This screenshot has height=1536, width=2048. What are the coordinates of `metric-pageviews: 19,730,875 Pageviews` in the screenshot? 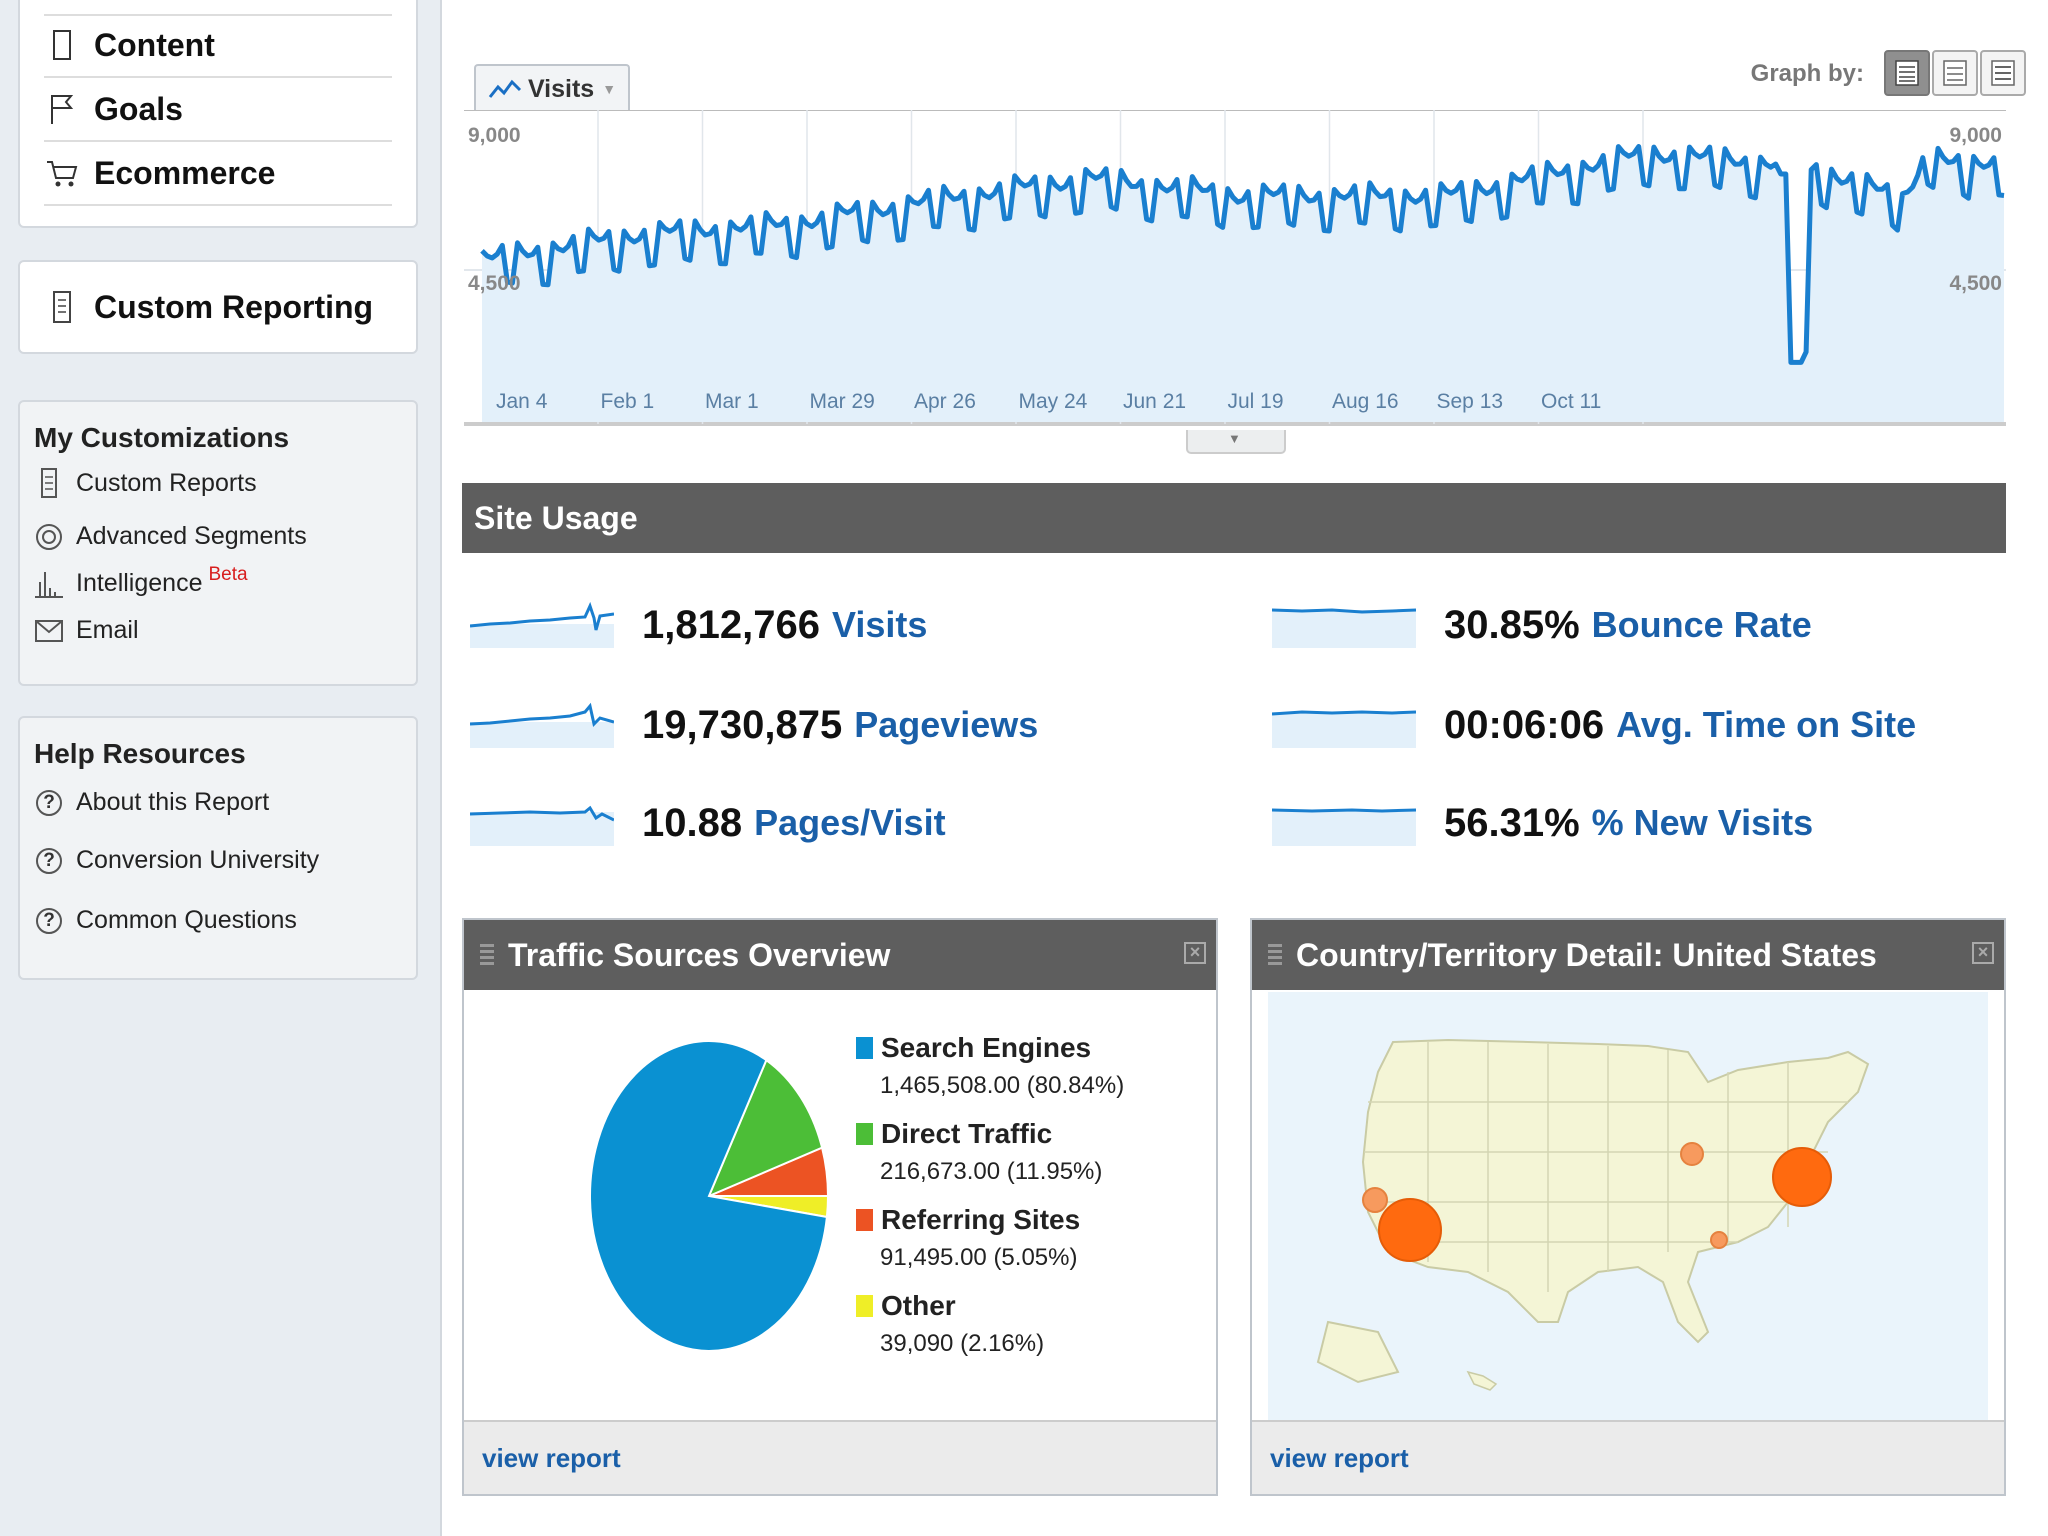 It's located at (754, 725).